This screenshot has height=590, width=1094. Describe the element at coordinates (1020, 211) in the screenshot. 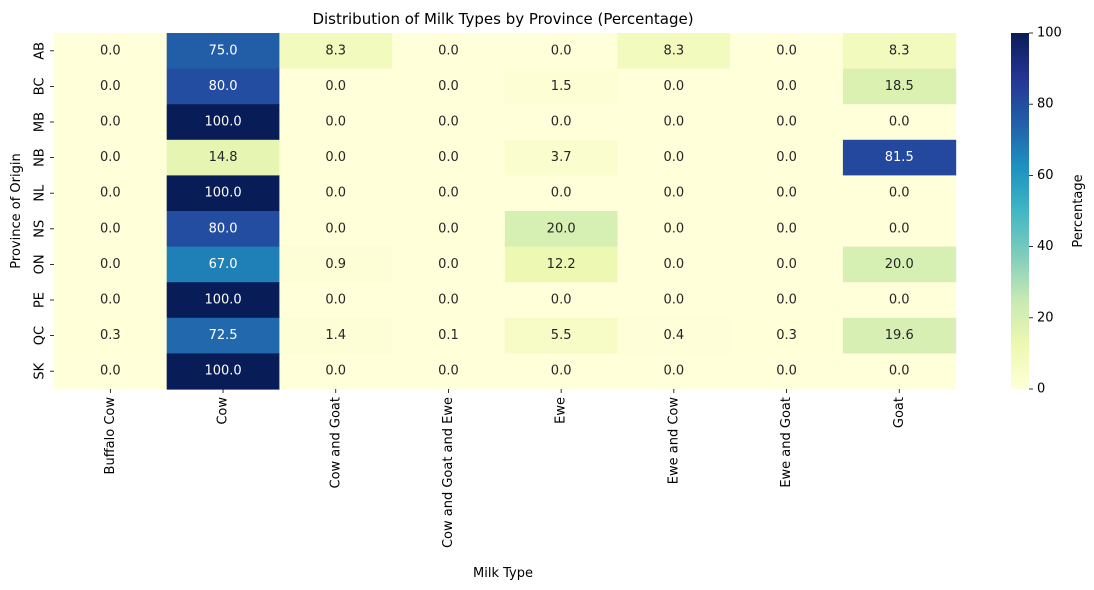

I see `colorbar-scale` at that location.